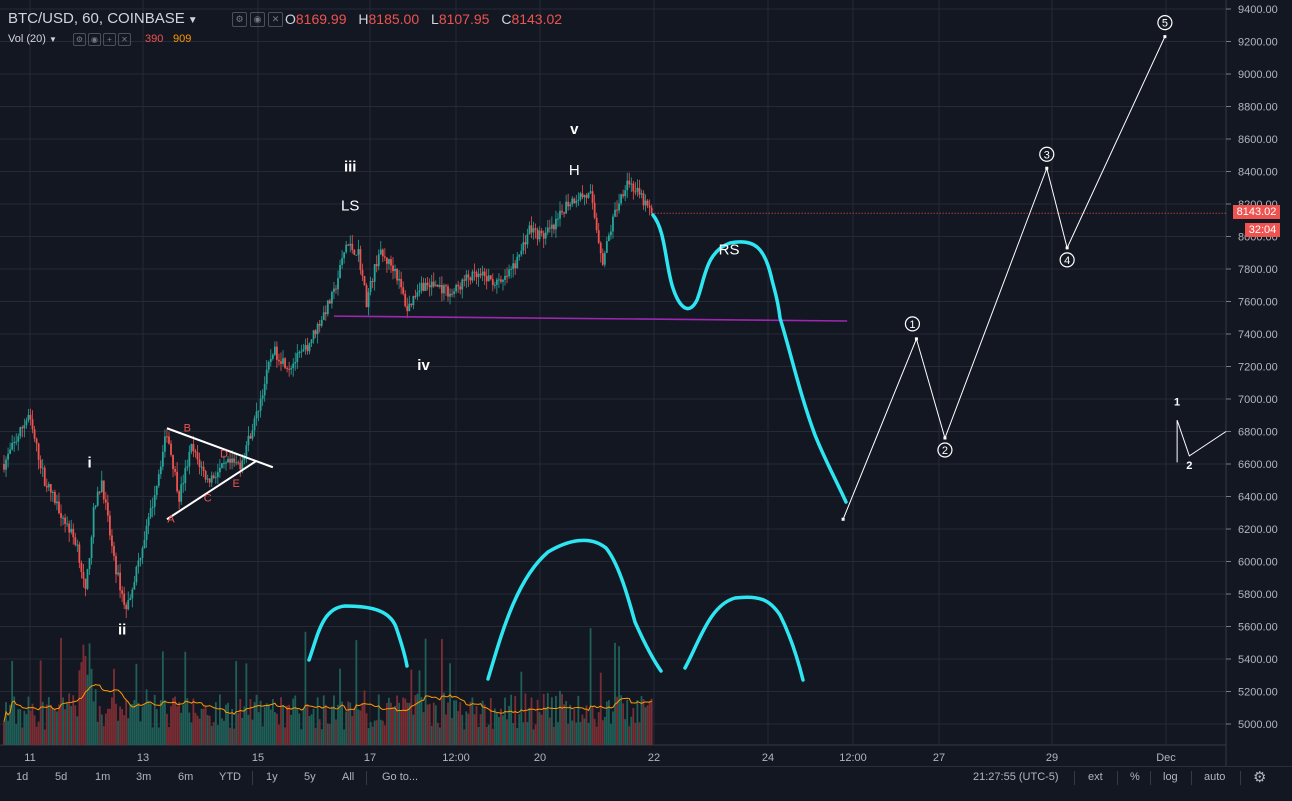 This screenshot has height=801, width=1292. I want to click on high-value: 8185.00, so click(394, 19).